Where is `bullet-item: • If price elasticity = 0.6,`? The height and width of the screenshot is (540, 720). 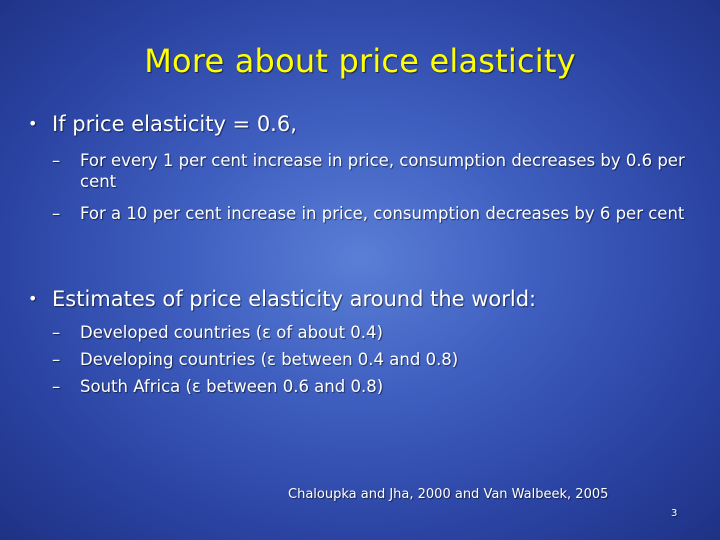 bullet-item: • If price elasticity = 0.6, is located at coordinates (162, 124).